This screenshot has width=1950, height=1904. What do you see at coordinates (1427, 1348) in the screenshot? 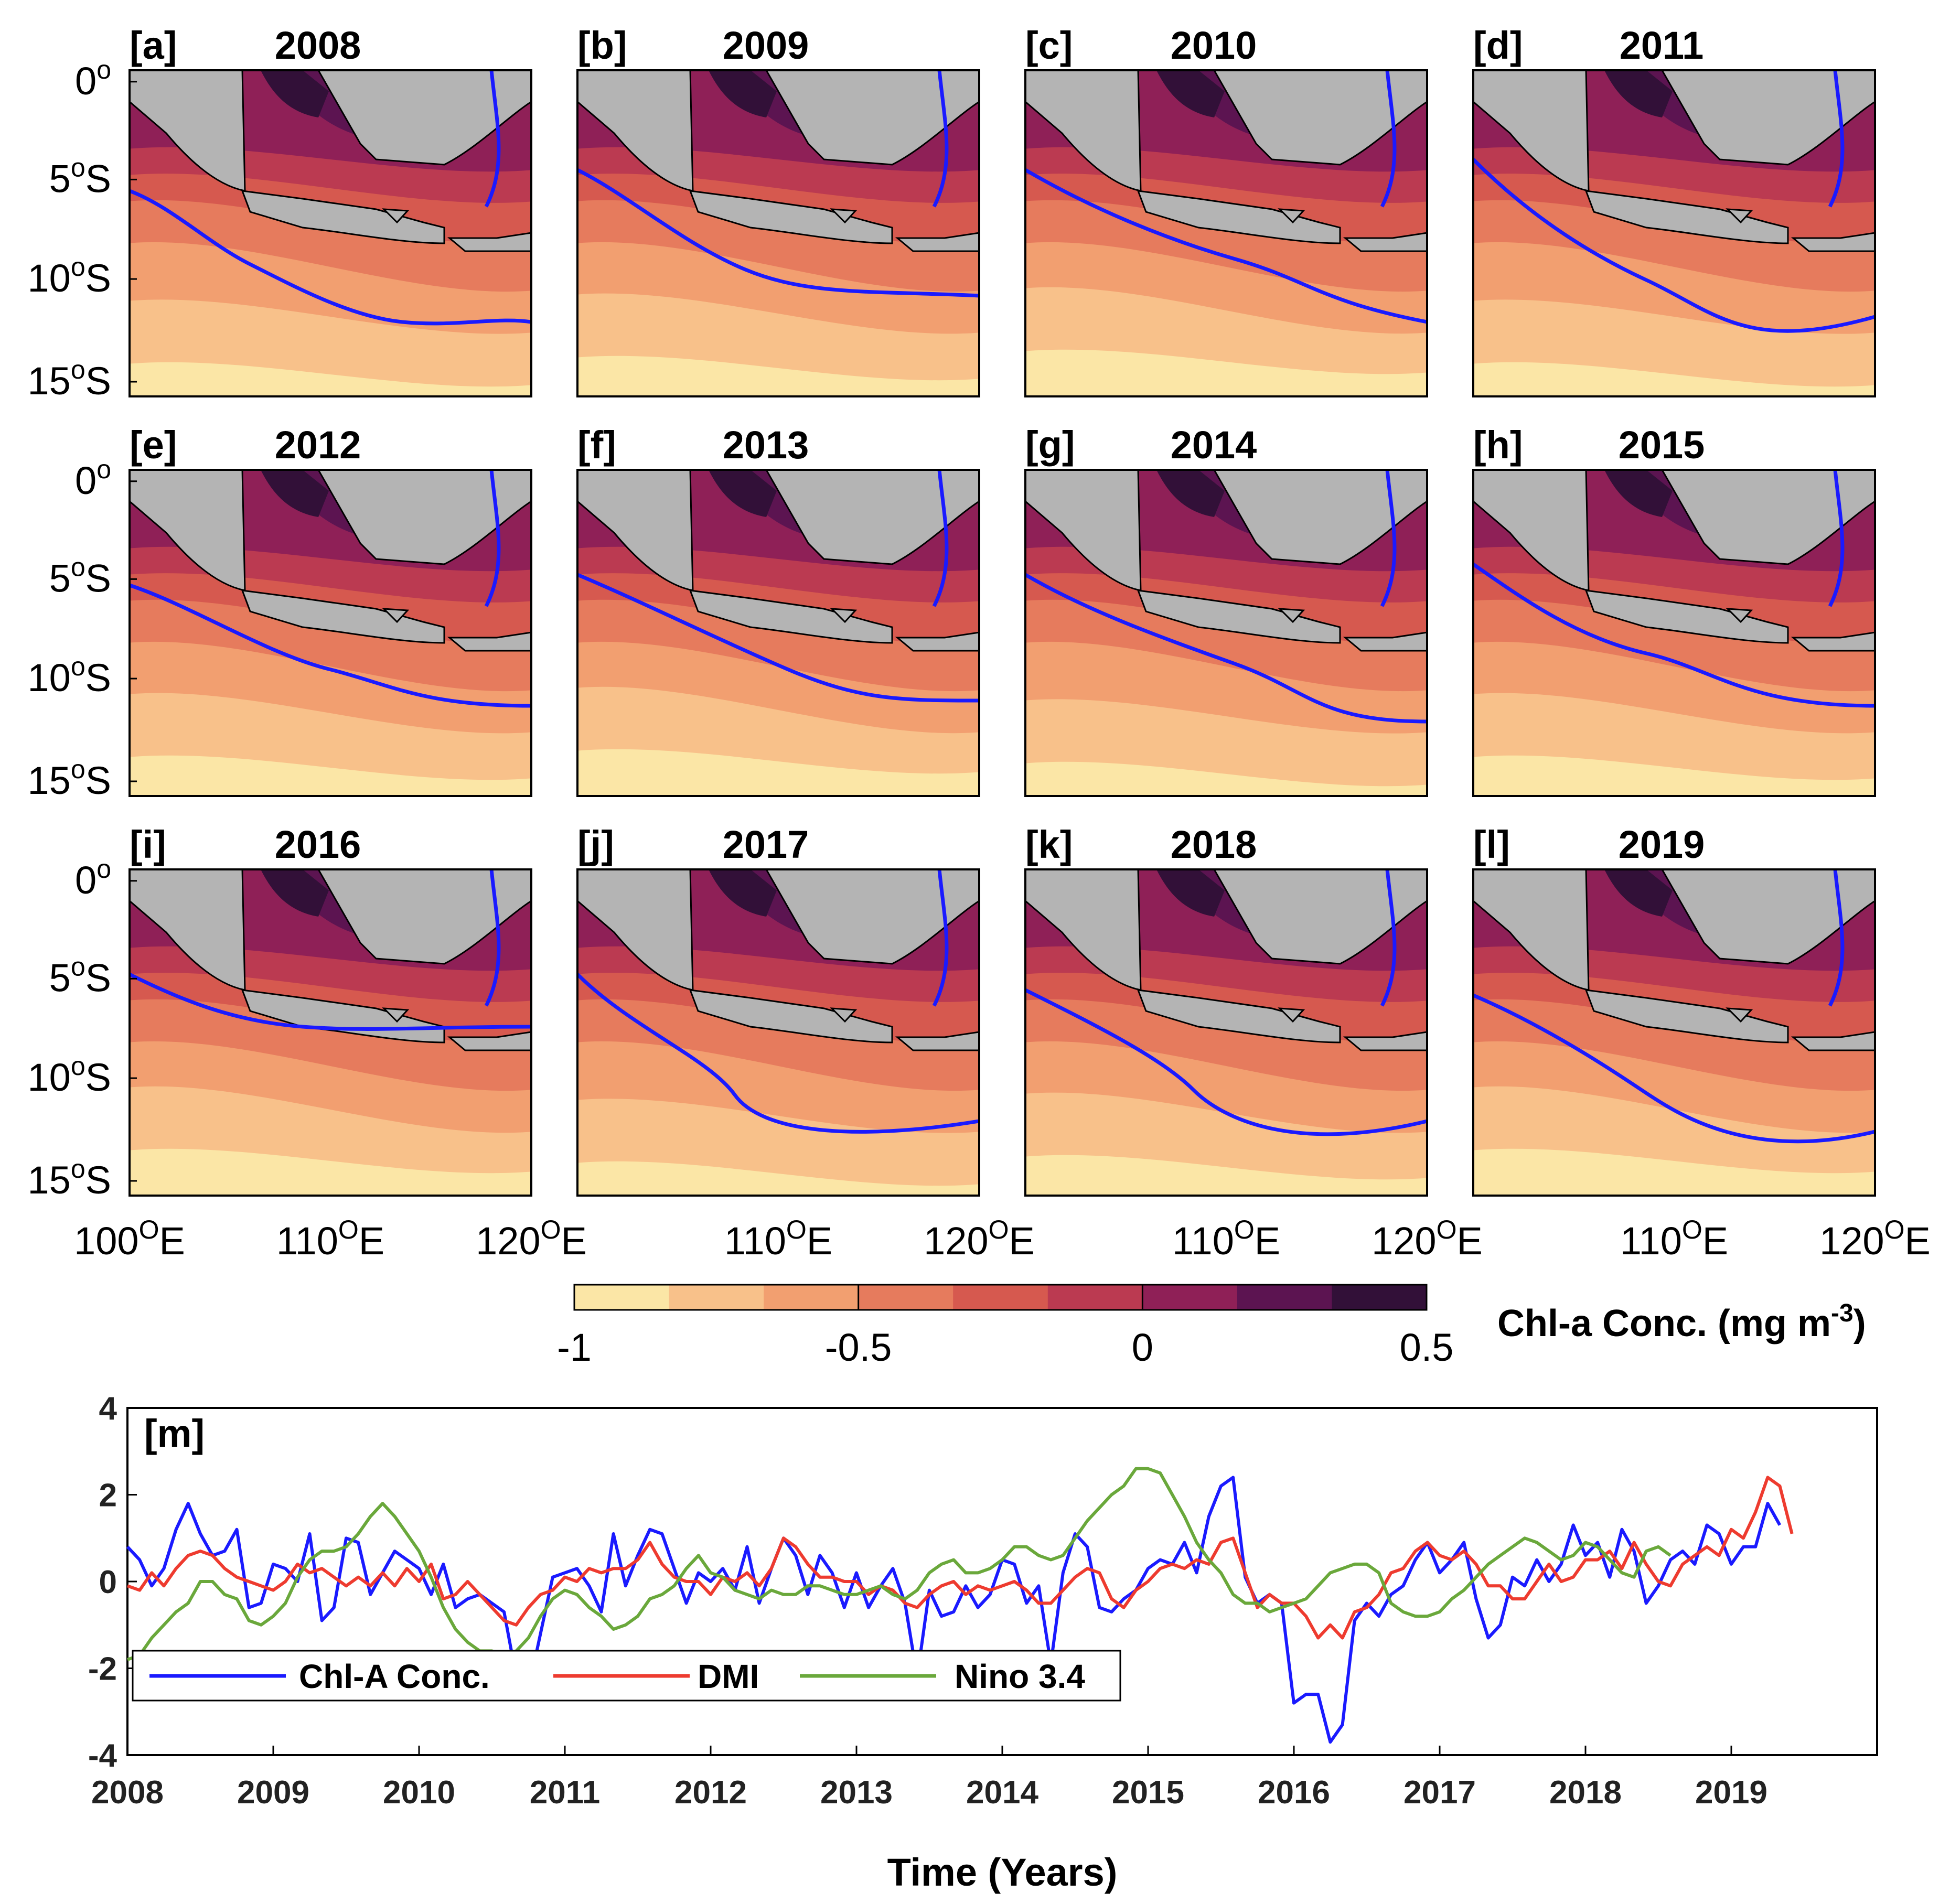
I see `colorbar-tick-label: 0.5` at bounding box center [1427, 1348].